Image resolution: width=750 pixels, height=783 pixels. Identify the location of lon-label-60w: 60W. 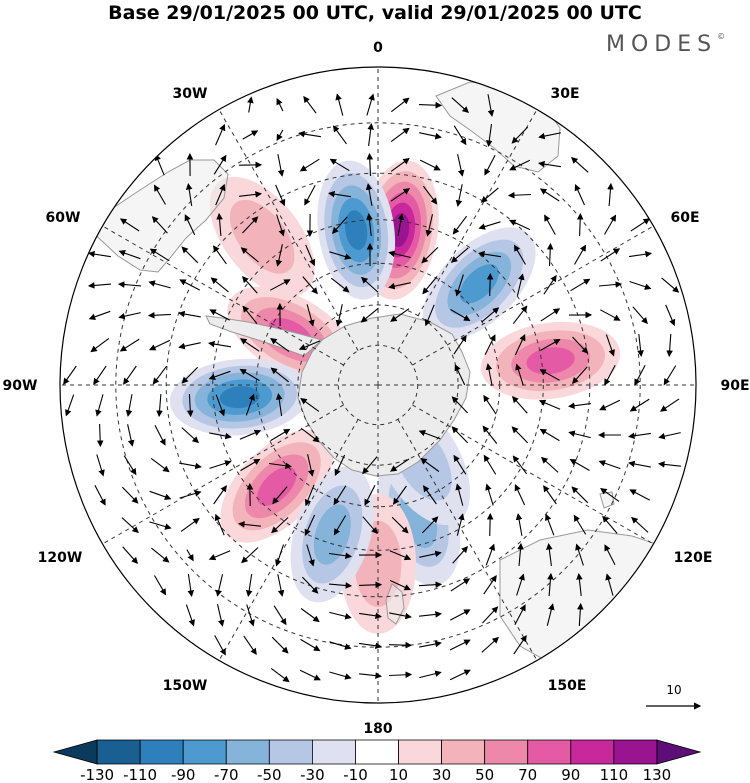
(63, 218).